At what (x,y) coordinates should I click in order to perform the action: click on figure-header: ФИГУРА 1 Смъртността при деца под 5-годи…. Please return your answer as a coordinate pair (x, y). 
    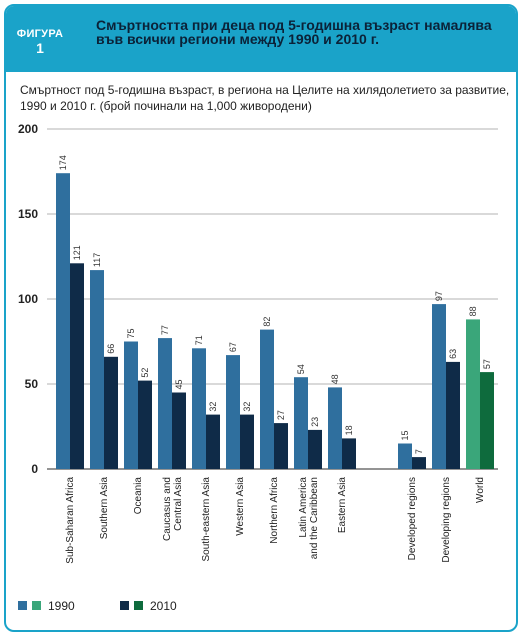
    Looking at the image, I should click on (261, 39).